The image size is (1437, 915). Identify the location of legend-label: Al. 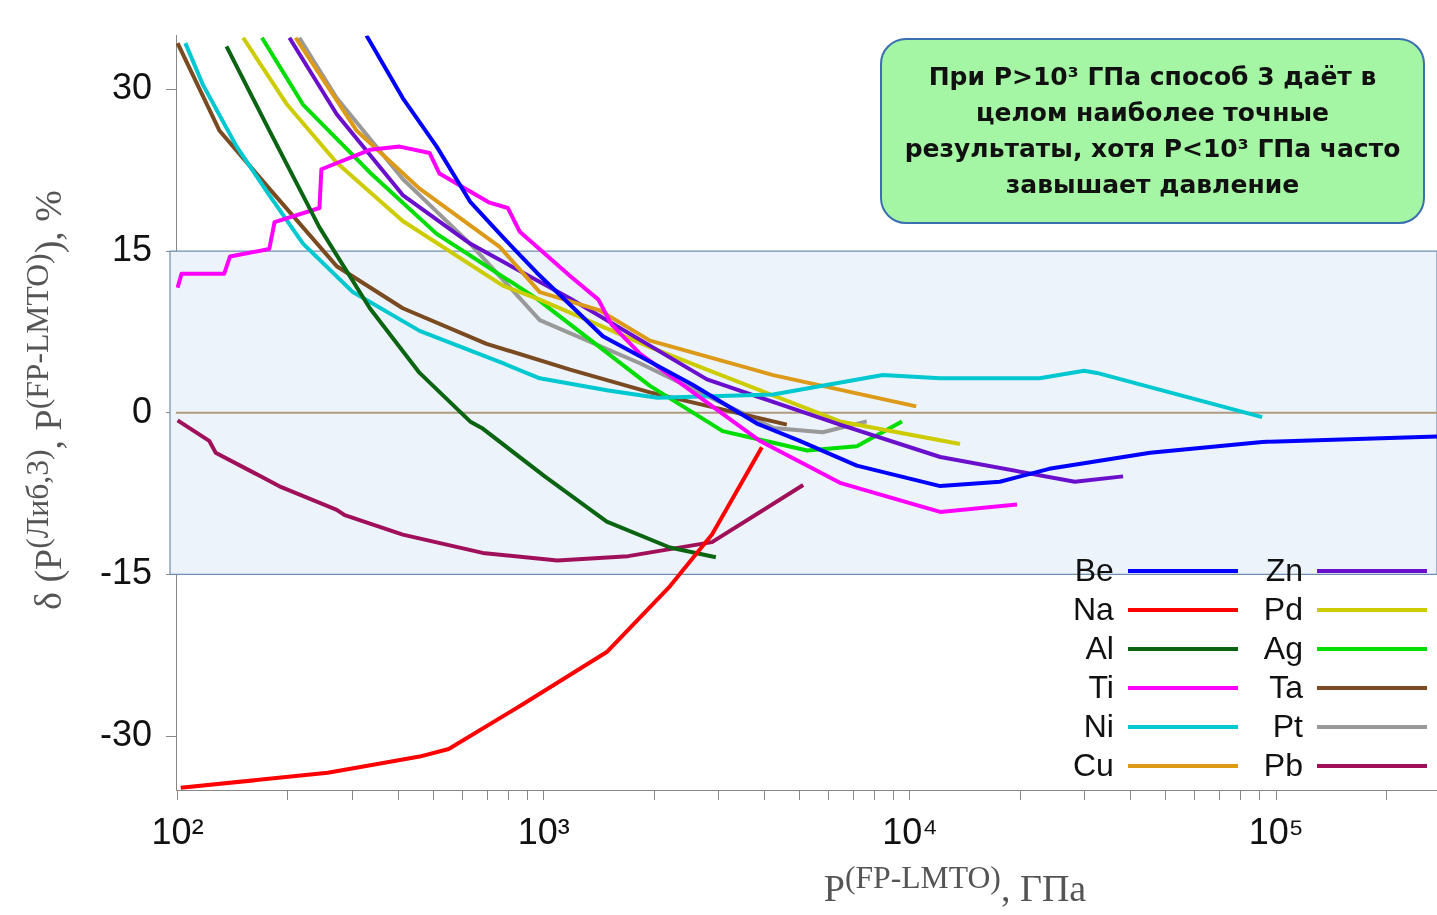
(1099, 648).